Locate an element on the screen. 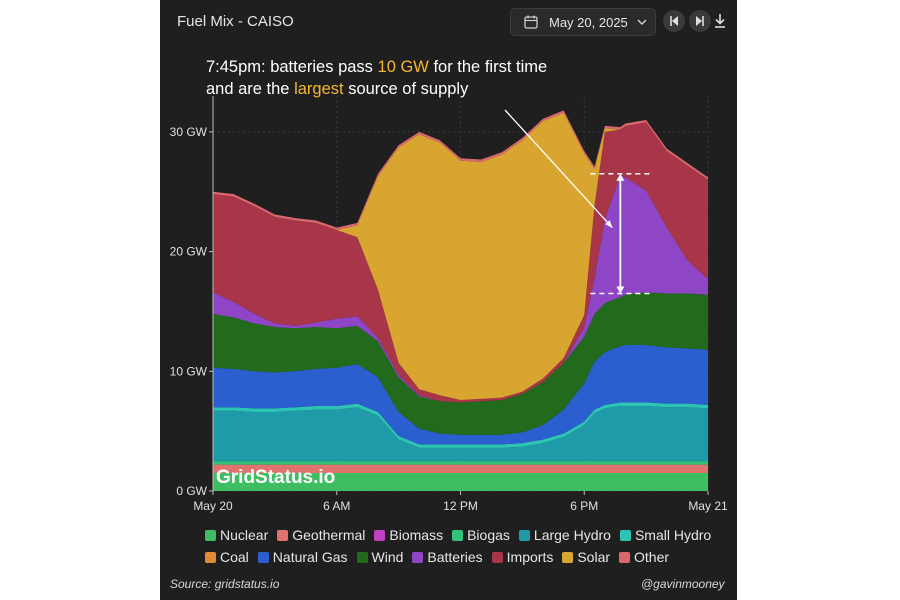 Image resolution: width=900 pixels, height=600 pixels. legend-item-biomass: Biomass is located at coordinates (408, 535).